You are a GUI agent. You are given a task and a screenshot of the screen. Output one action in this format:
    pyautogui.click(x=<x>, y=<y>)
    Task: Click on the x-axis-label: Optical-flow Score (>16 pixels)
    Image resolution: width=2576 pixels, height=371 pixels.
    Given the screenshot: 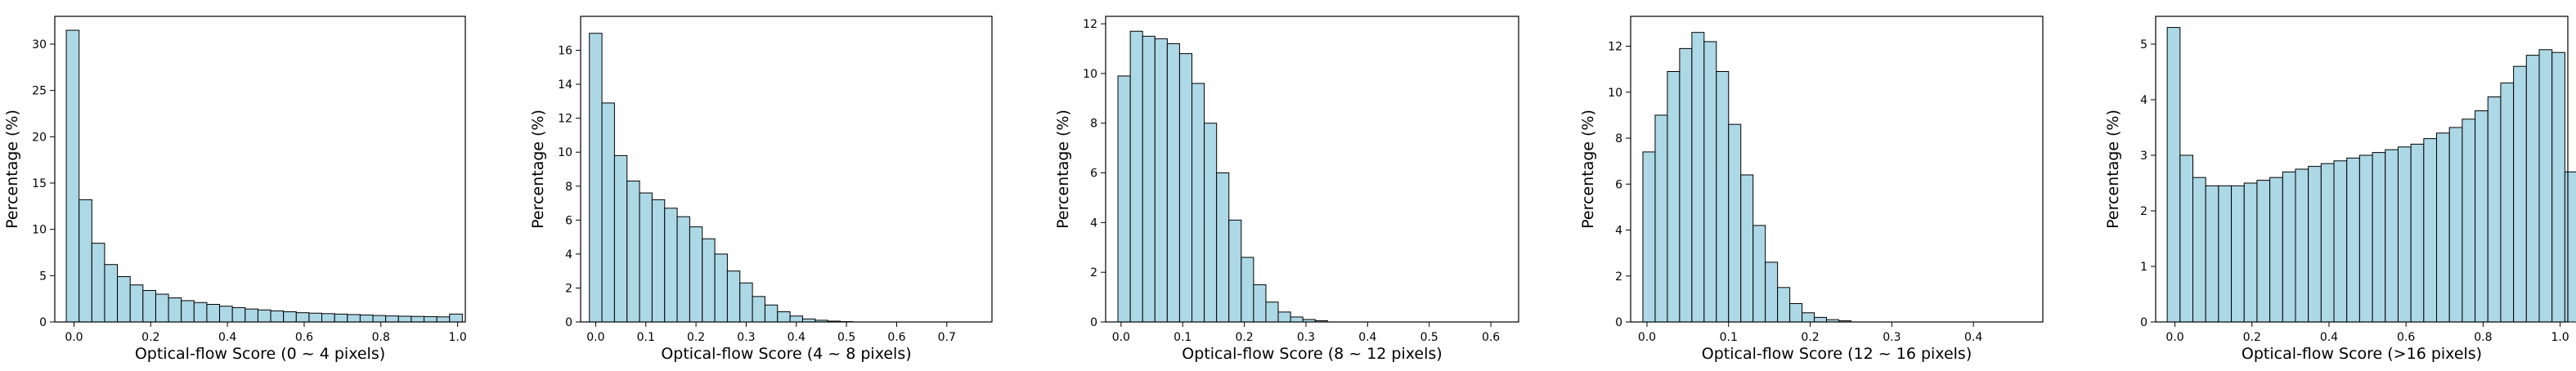 What is the action you would take?
    pyautogui.click(x=2362, y=354)
    